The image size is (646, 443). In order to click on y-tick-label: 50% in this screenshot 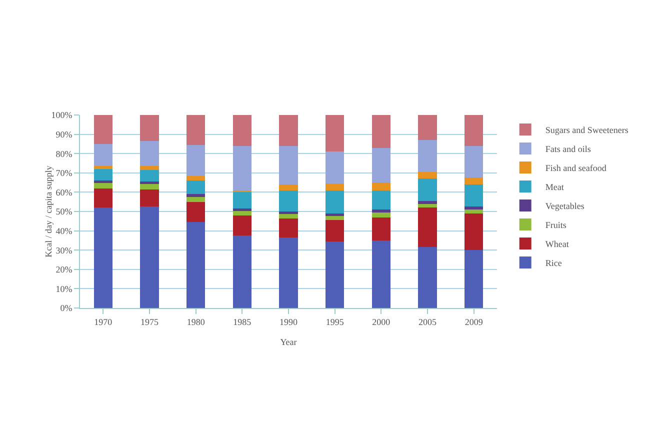, I will do `click(64, 211)`.